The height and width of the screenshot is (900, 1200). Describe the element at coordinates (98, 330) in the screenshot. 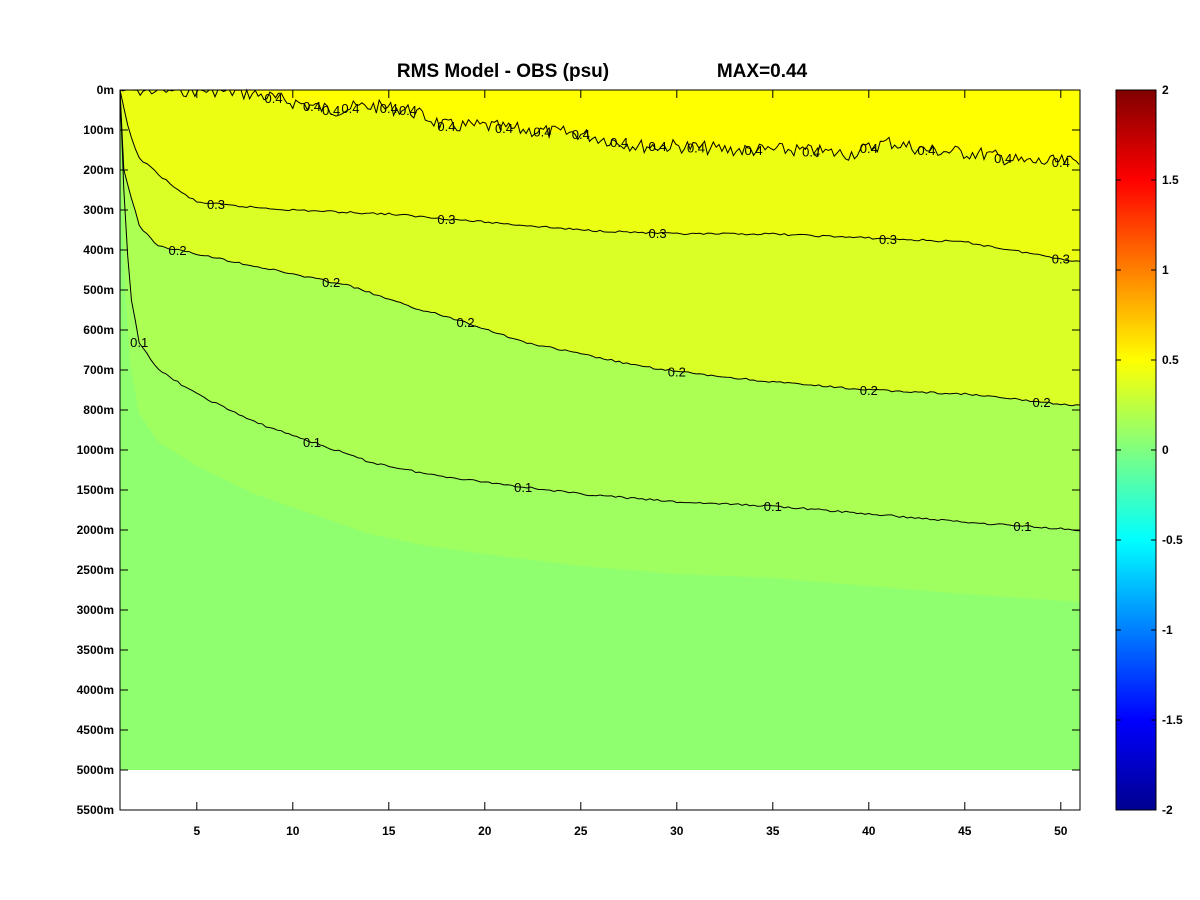

I see `y-tick-label: 600m` at that location.